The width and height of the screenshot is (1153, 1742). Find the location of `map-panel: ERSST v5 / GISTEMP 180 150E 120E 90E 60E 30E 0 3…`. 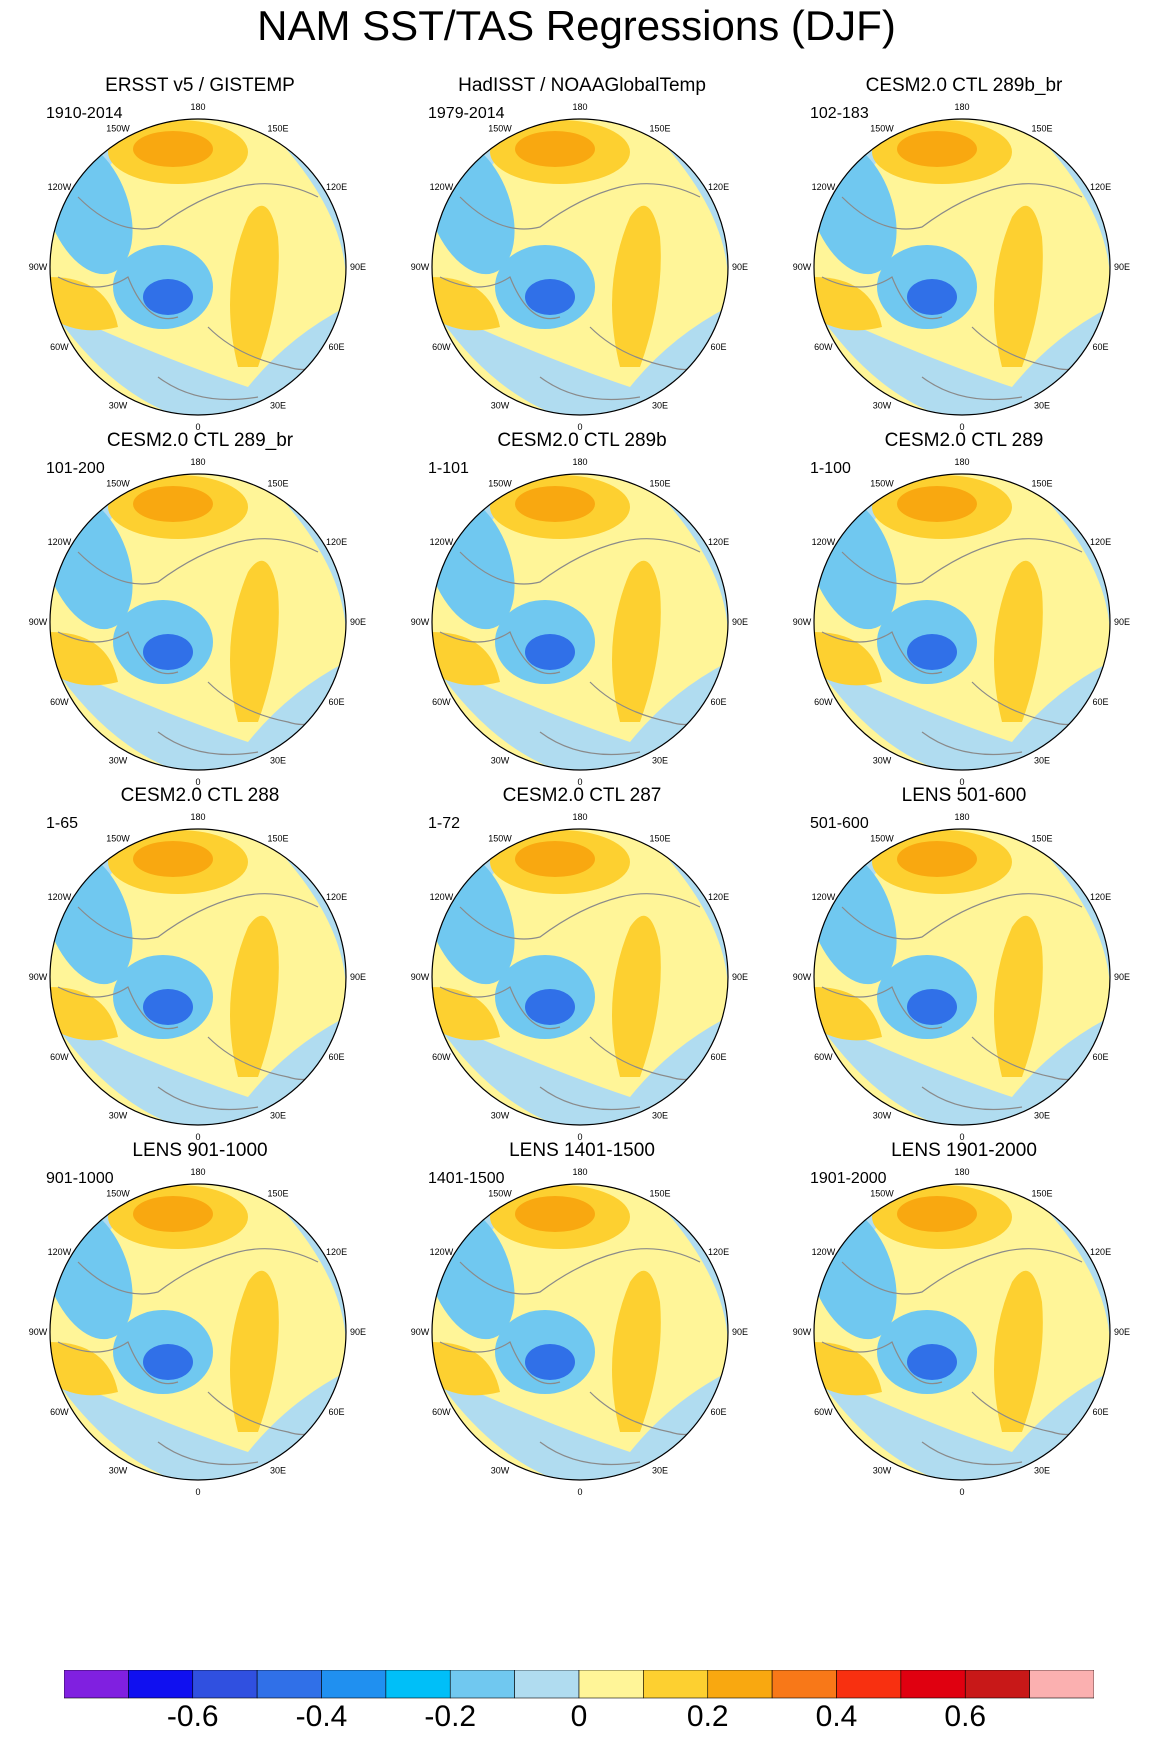

map-panel: ERSST v5 / GISTEMP 180 150E 120E 90E 60E 30E 0 3… is located at coordinates (200, 265).